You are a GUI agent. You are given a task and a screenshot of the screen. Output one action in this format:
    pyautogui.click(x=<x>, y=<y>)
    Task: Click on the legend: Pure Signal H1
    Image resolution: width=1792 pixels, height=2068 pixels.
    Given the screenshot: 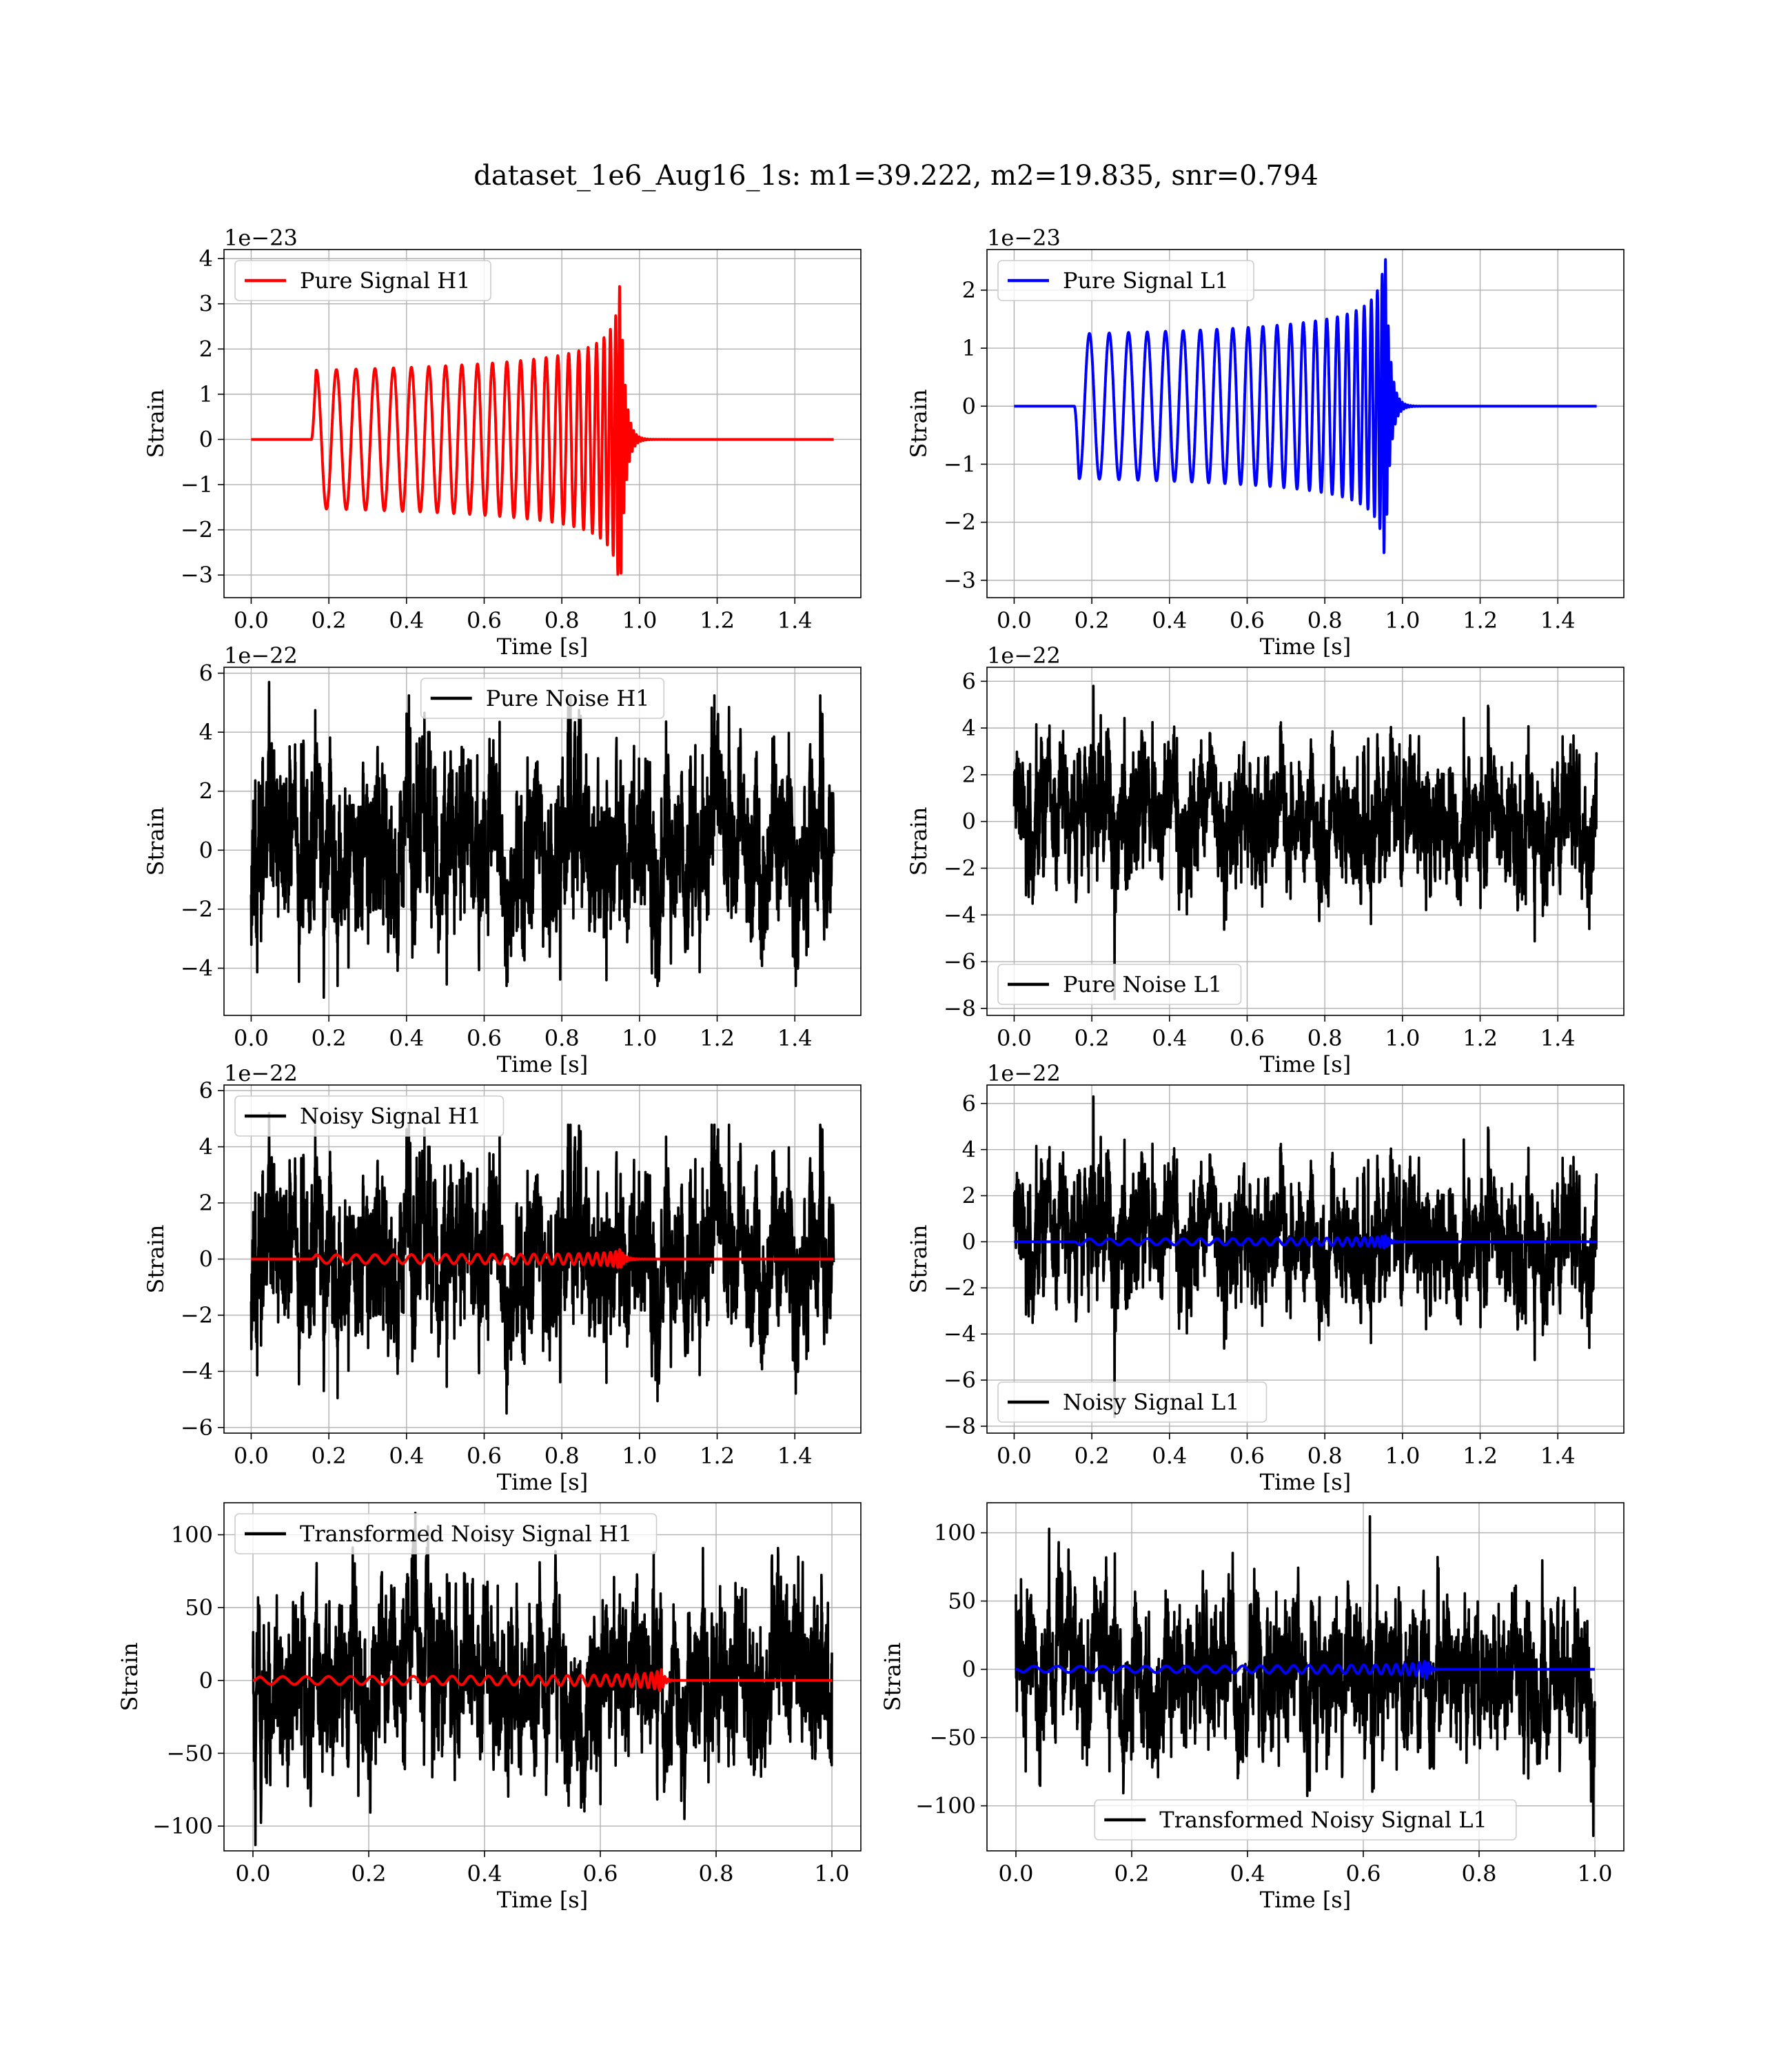 What is the action you would take?
    pyautogui.click(x=363, y=280)
    